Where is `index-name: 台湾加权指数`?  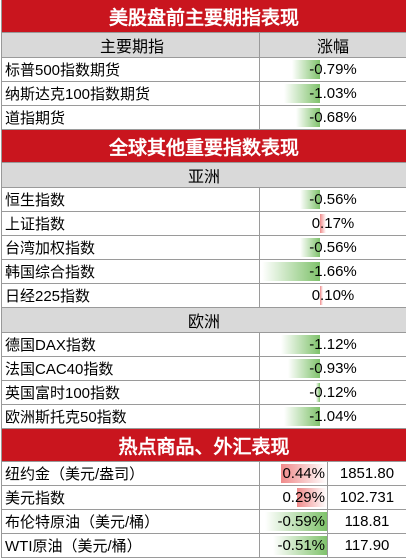
index-name: 台湾加权指数 is located at coordinates (131, 247).